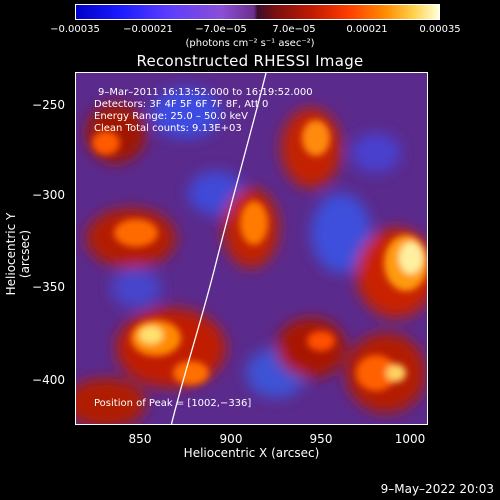 Image resolution: width=500 pixels, height=500 pixels. What do you see at coordinates (250, 43) in the screenshot?
I see `colorbar-unit: (photons cm⁻² s⁻¹ asec⁻²)` at bounding box center [250, 43].